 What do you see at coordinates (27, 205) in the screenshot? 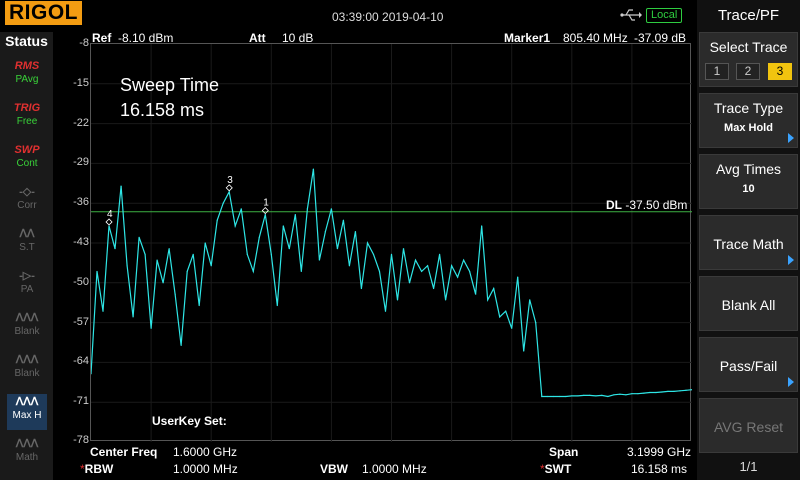
I see `status-label: Corr` at bounding box center [27, 205].